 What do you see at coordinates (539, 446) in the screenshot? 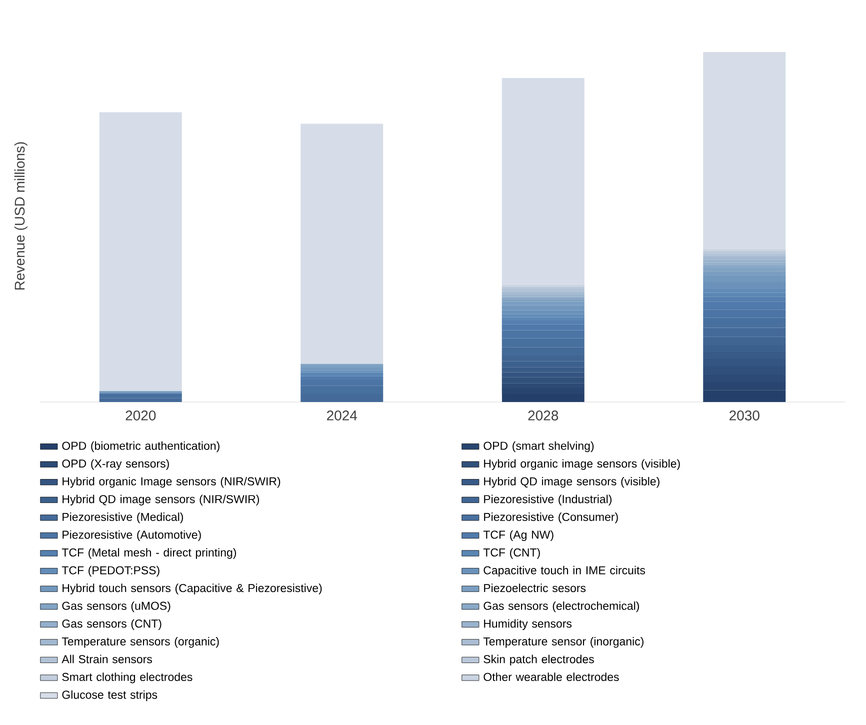
I see `legend-label: OPD (smart shelving)` at bounding box center [539, 446].